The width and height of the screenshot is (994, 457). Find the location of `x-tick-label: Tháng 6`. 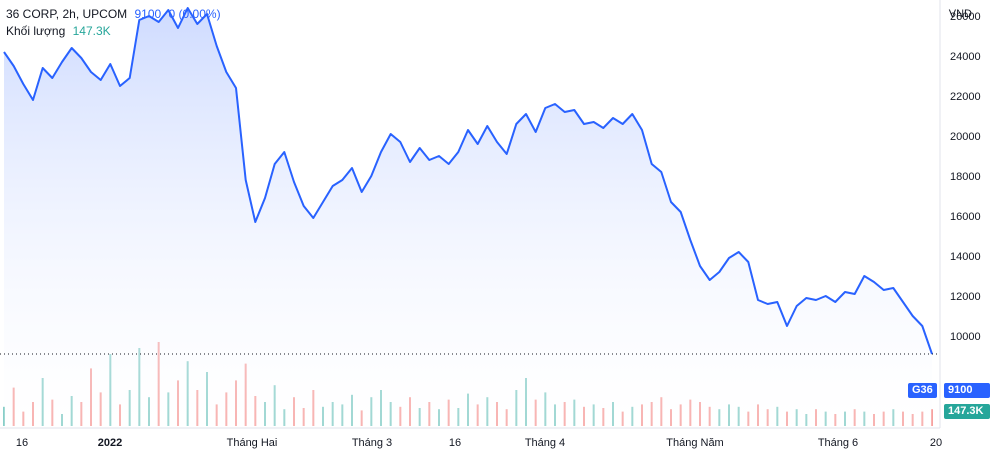

x-tick-label: Tháng 6 is located at coordinates (838, 443).